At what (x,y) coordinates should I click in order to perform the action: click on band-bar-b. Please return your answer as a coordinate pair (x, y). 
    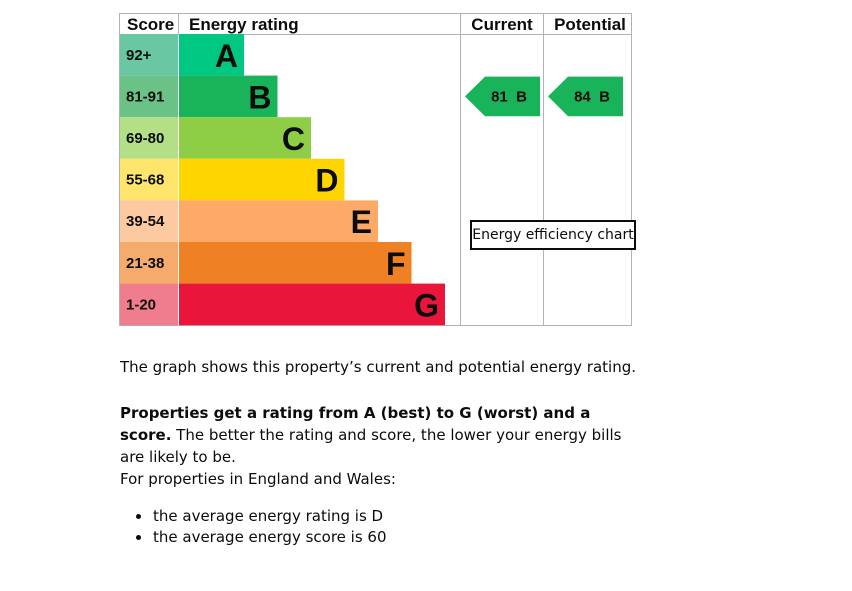
    Looking at the image, I should click on (228, 96).